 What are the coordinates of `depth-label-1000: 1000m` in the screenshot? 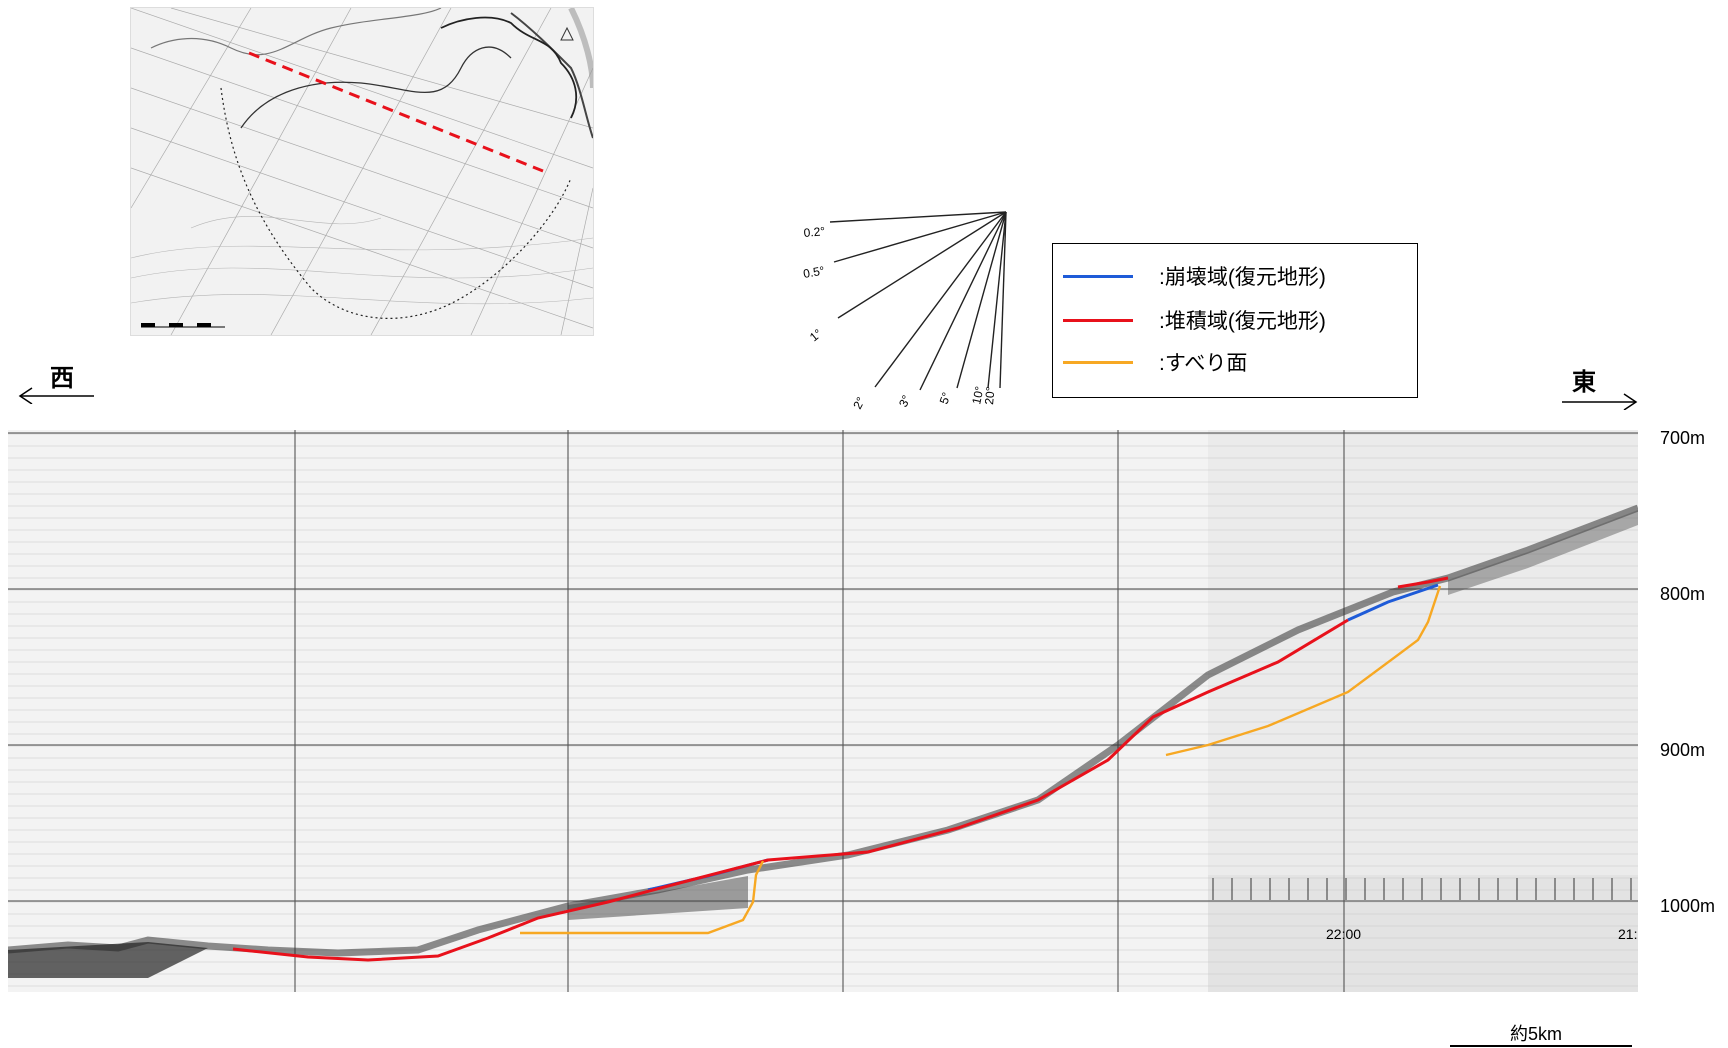 It's located at (1688, 906).